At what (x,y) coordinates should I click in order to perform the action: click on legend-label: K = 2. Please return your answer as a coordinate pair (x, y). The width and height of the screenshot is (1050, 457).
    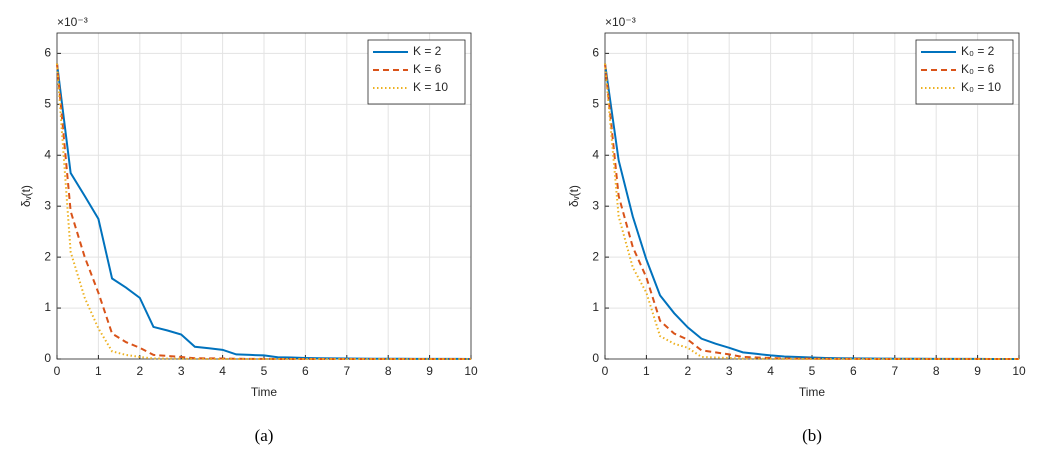
    Looking at the image, I should click on (427, 51).